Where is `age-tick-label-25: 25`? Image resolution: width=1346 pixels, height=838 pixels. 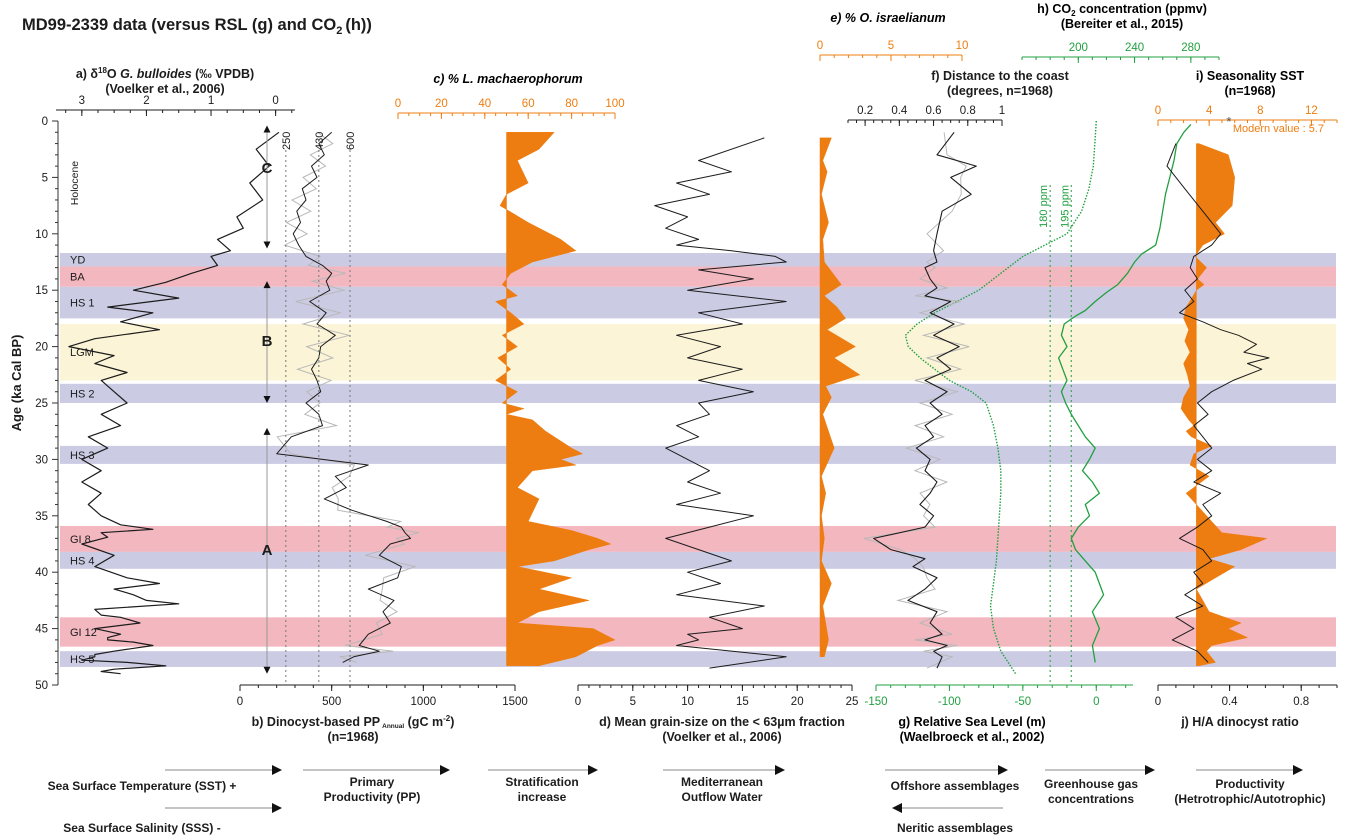
age-tick-label-25: 25 is located at coordinates (41, 404).